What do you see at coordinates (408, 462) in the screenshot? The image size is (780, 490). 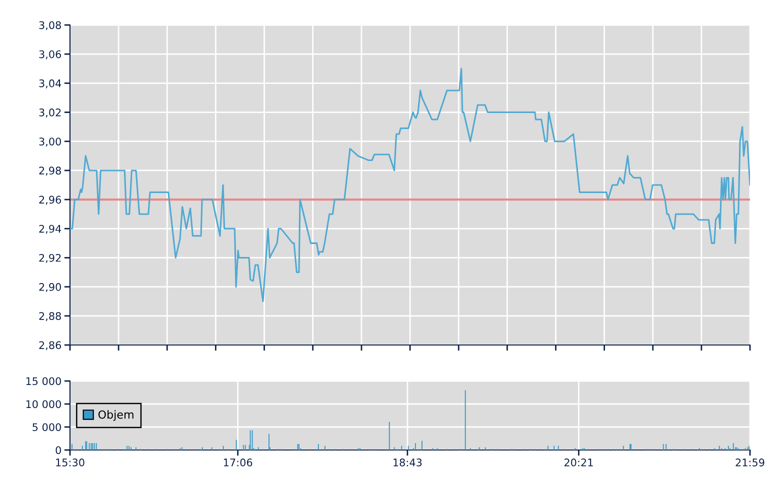 I see `x-tick-label: 18:43` at bounding box center [408, 462].